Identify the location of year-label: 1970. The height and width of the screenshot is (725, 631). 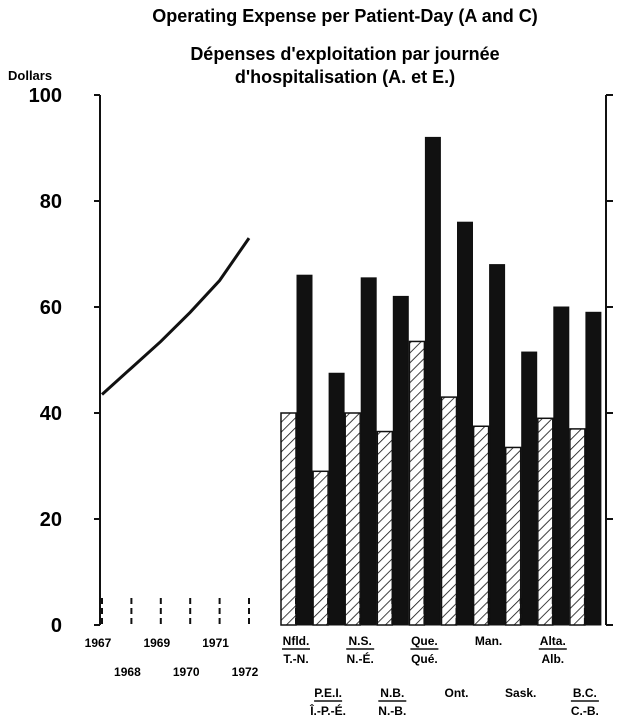
(186, 672).